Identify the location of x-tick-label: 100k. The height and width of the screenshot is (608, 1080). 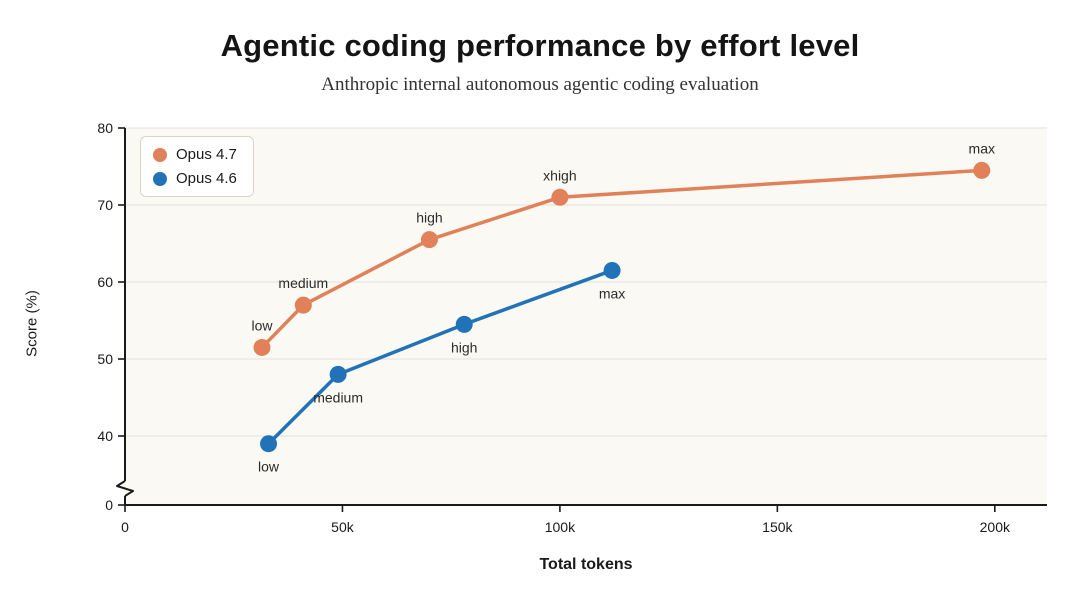
(560, 527).